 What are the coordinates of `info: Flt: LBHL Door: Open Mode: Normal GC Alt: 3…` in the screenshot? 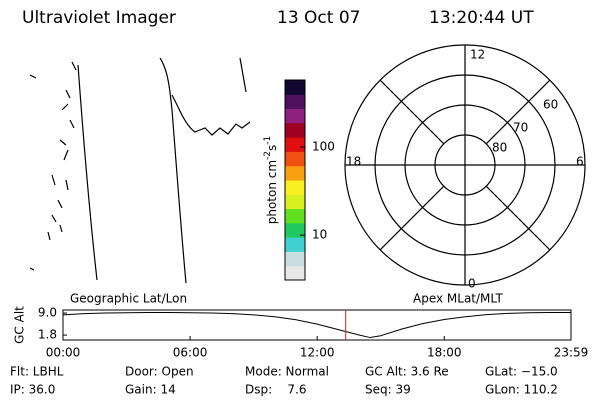 It's located at (284, 381).